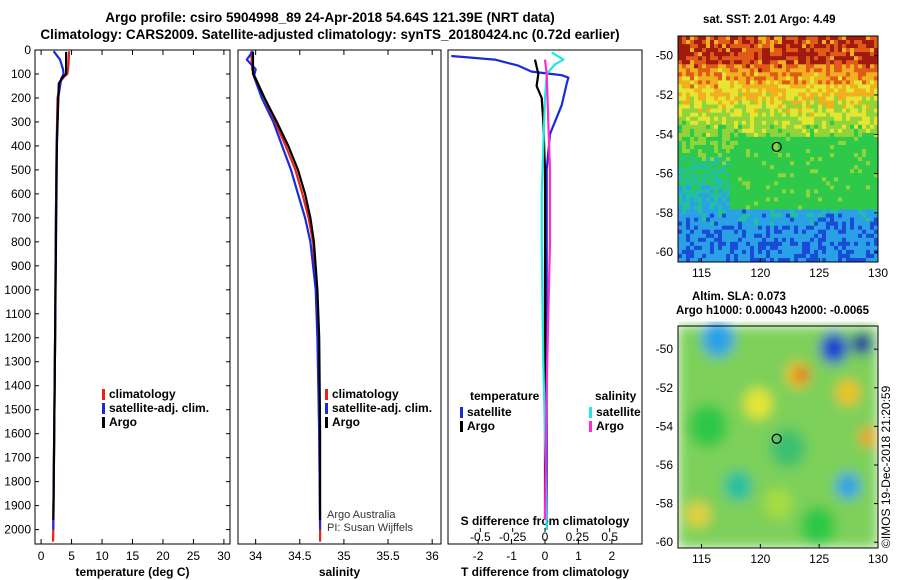  Describe the element at coordinates (480, 537) in the screenshot. I see `top-tick-label: -0.5` at that location.